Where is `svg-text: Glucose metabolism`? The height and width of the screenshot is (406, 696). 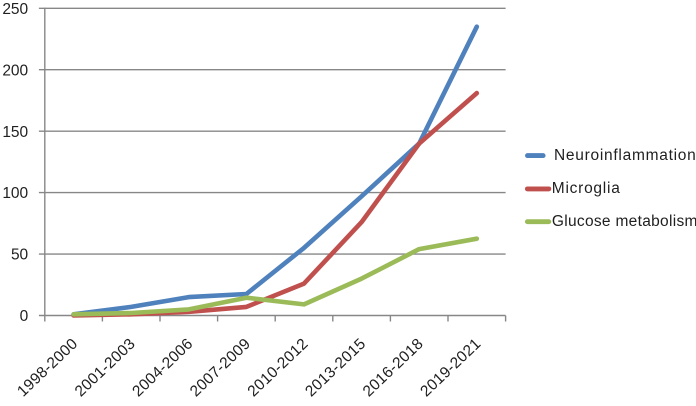
svg-text: Glucose metabolism is located at coordinates (624, 221).